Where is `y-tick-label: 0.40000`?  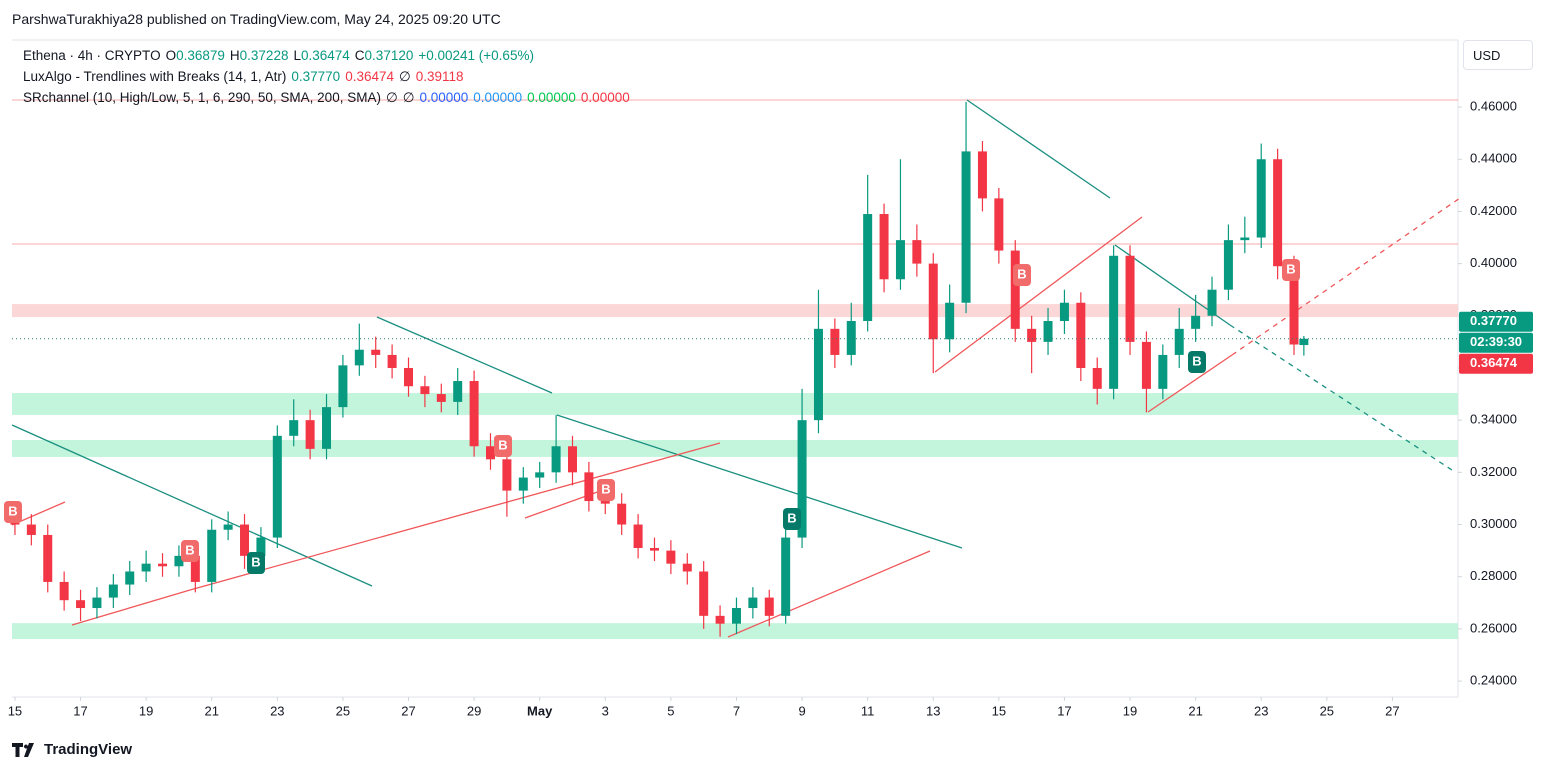 y-tick-label: 0.40000 is located at coordinates (1493, 262).